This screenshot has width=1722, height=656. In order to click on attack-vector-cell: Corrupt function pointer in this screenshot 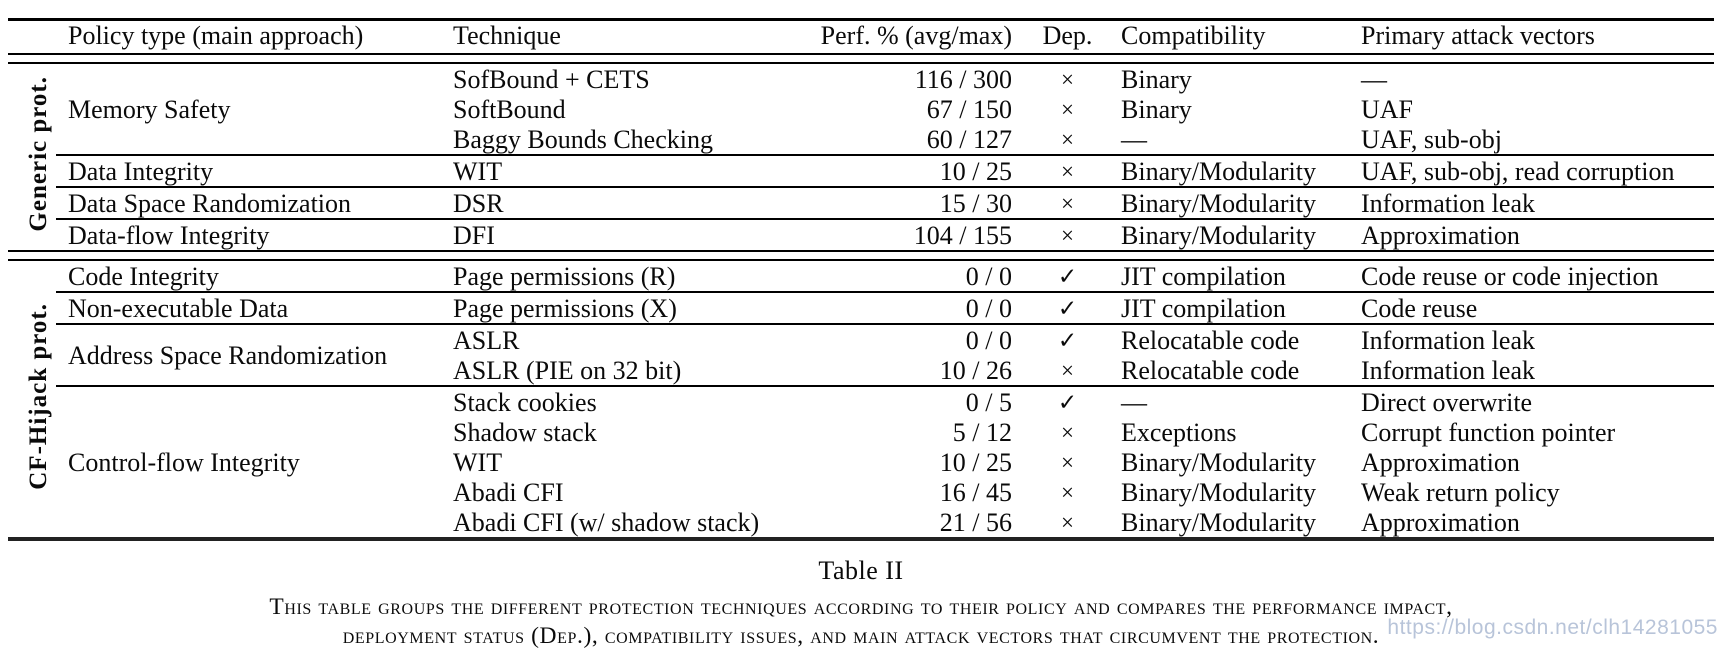, I will do `click(1488, 432)`.